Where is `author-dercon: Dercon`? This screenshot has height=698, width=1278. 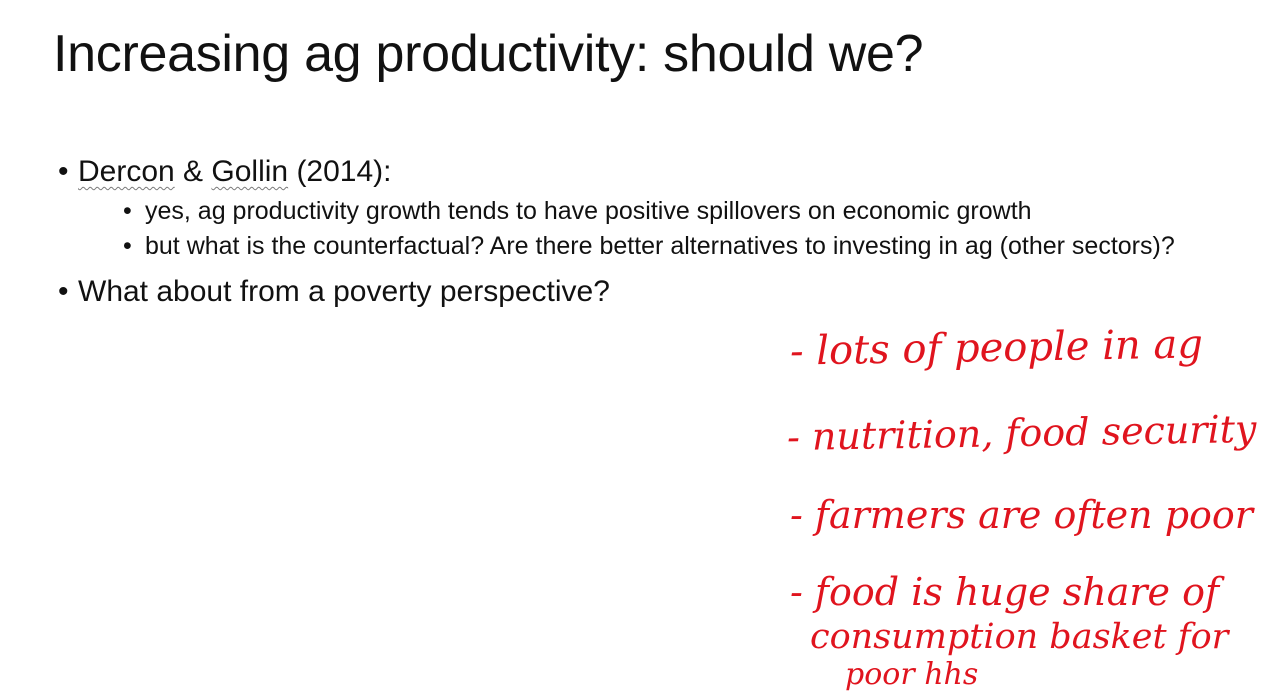 author-dercon: Dercon is located at coordinates (126, 171).